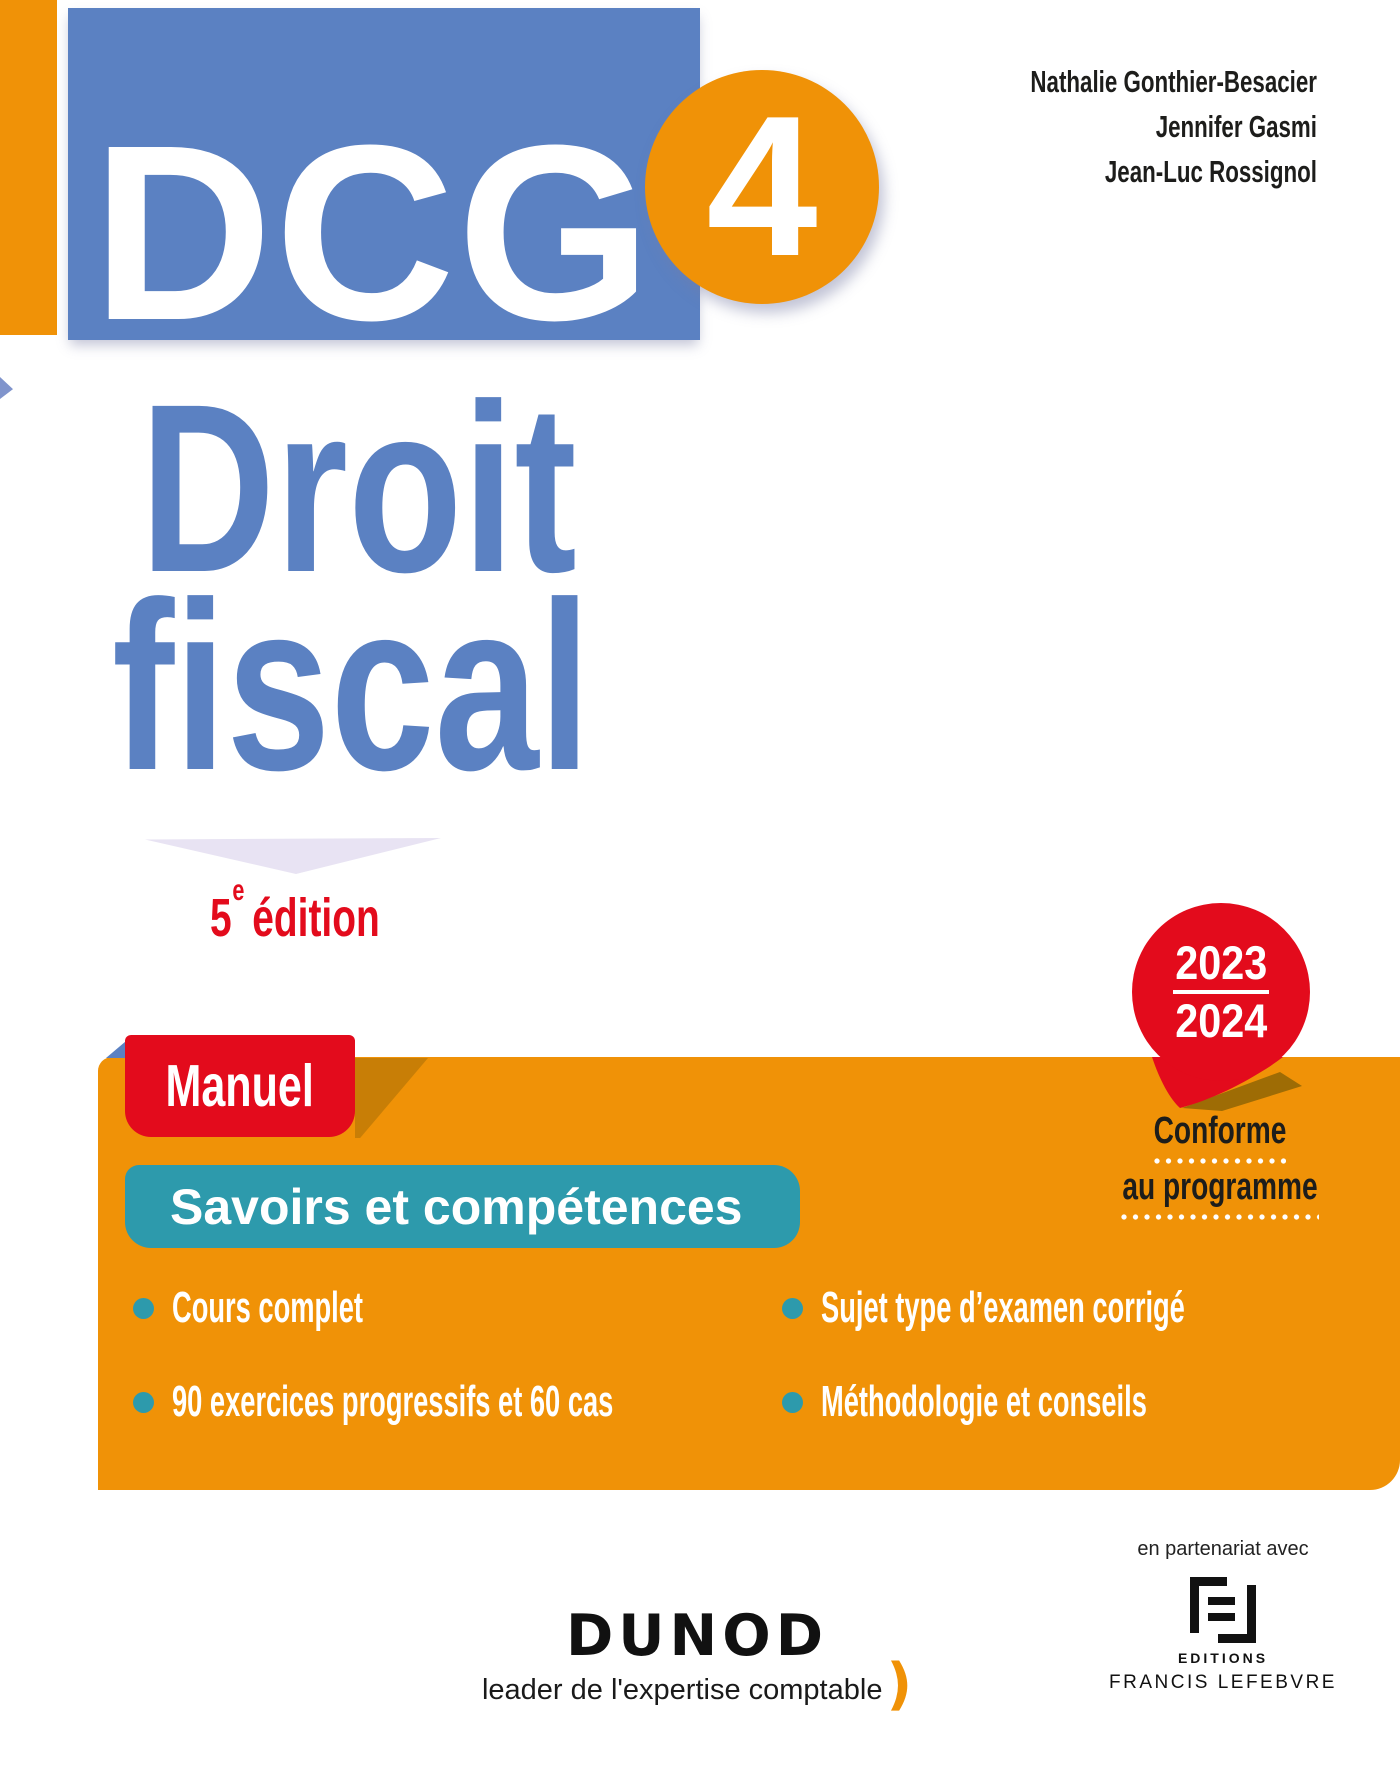 This screenshot has height=1768, width=1400. What do you see at coordinates (984, 1401) in the screenshot?
I see `feature-label: Méthodologie et conseils` at bounding box center [984, 1401].